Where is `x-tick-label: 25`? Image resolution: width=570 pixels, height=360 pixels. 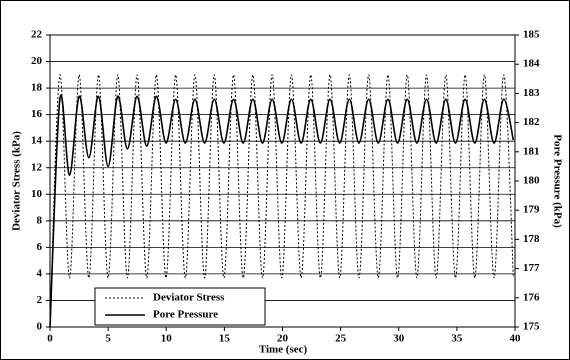
x-tick-label: 25 is located at coordinates (341, 339).